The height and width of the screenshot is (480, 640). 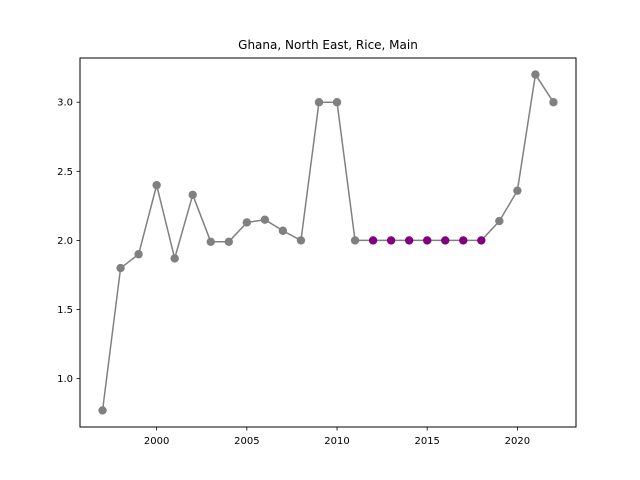 What do you see at coordinates (65, 172) in the screenshot?
I see `y-tick-label: 2.5` at bounding box center [65, 172].